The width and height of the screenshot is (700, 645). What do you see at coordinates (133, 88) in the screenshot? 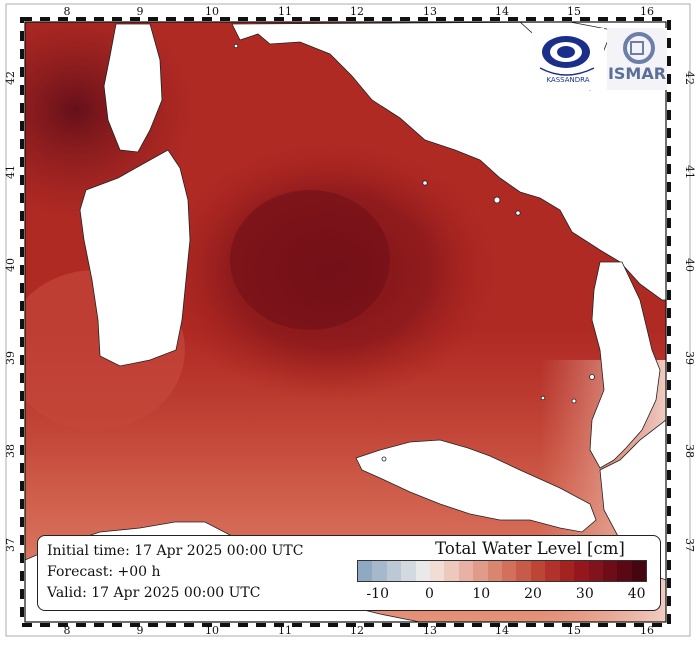
I see `corsica` at bounding box center [133, 88].